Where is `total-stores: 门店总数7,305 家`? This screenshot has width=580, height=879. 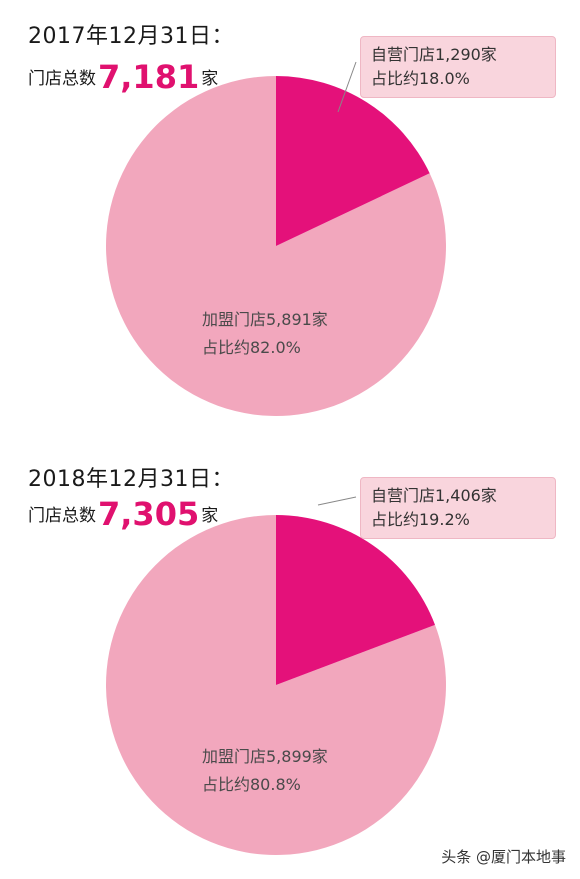 total-stores: 门店总数7,305 家 is located at coordinates (123, 514).